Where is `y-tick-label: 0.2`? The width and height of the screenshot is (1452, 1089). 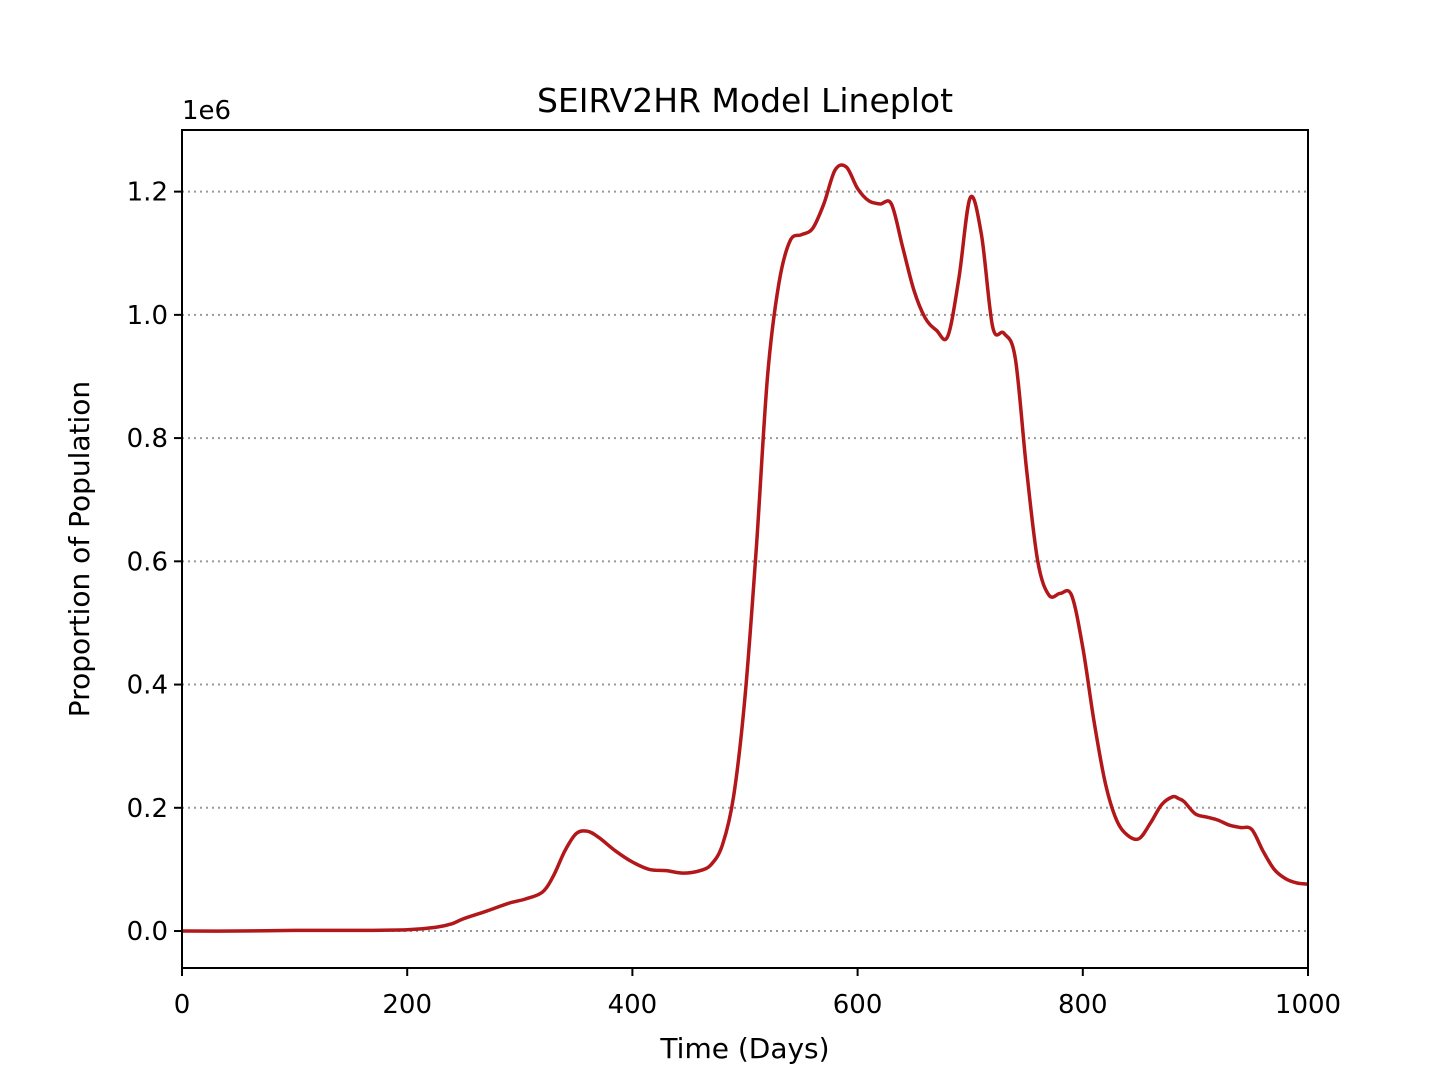
y-tick-label: 0.2 is located at coordinates (147, 809).